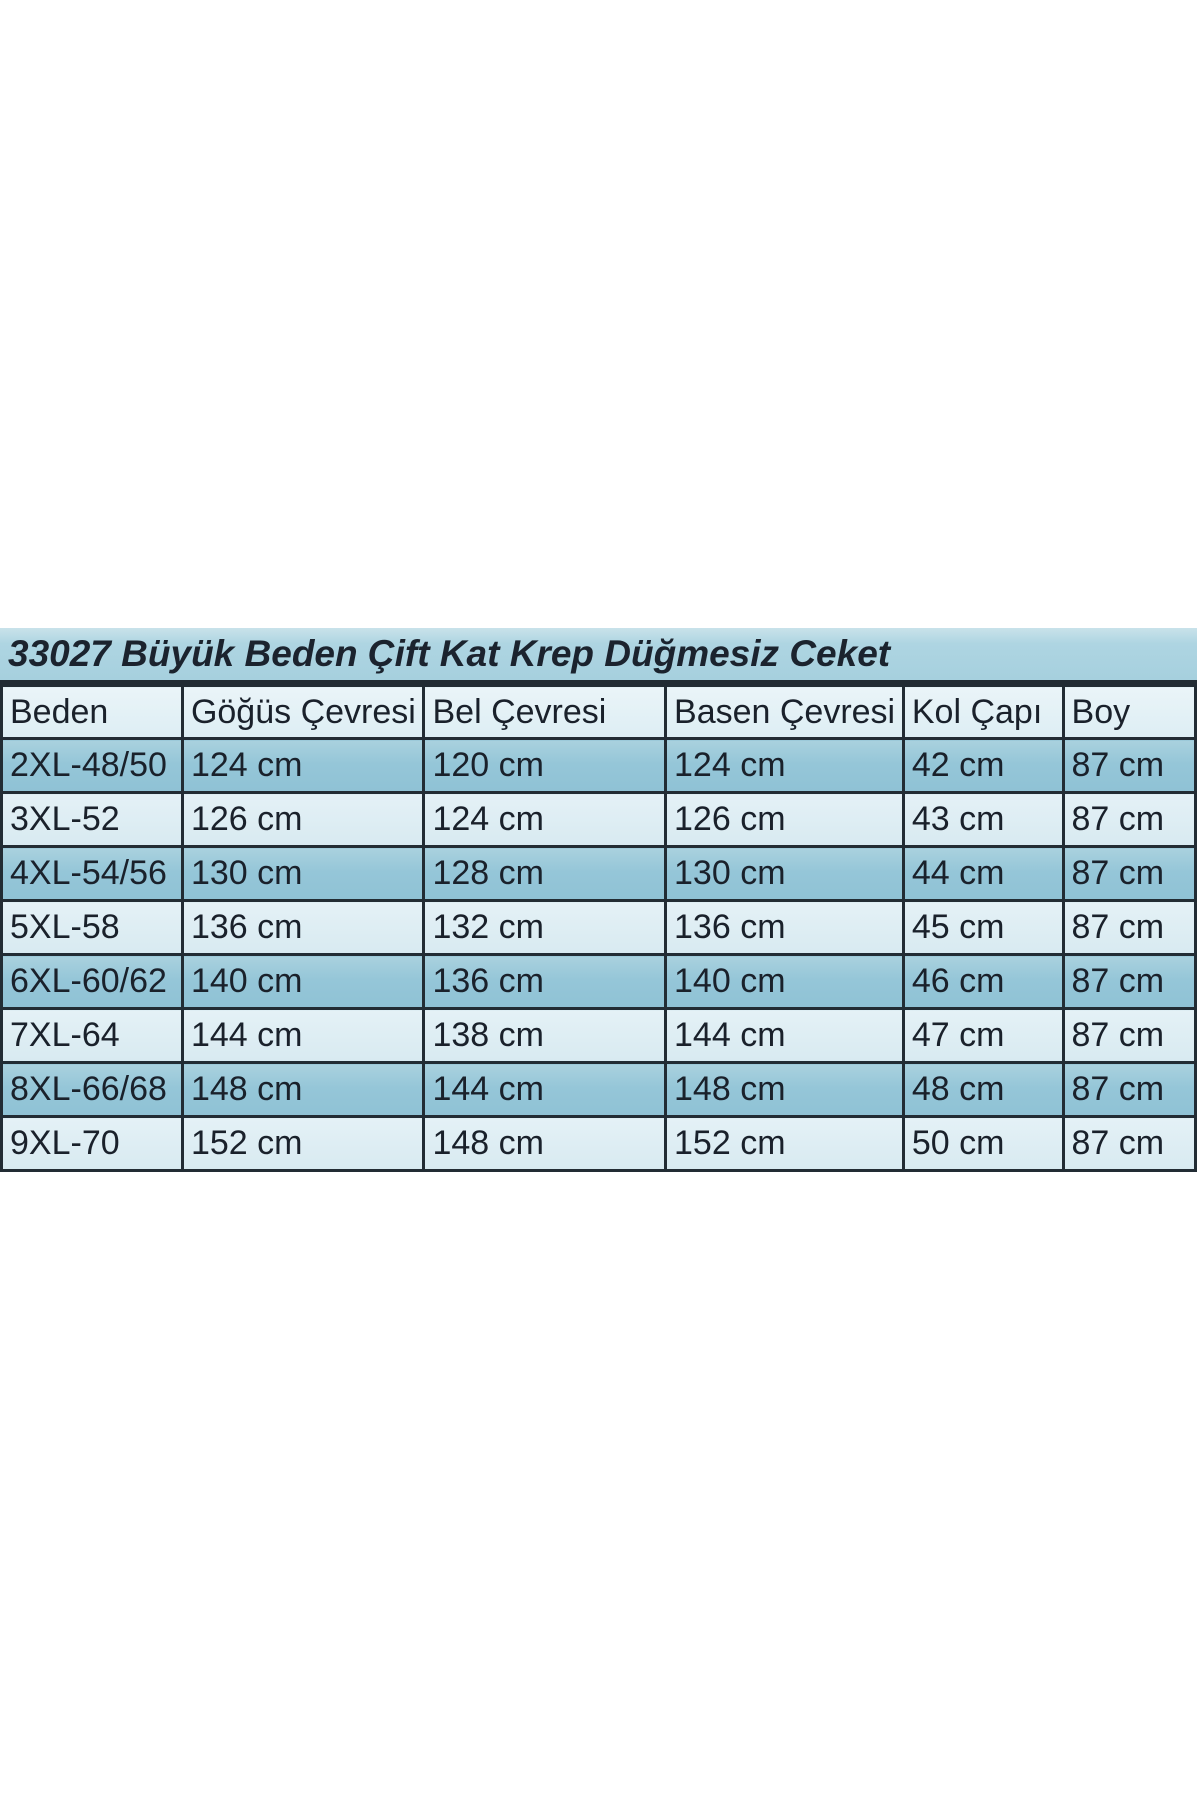 The width and height of the screenshot is (1200, 1800). Describe the element at coordinates (92, 873) in the screenshot. I see `size-cell: 4XL-54/56` at that location.